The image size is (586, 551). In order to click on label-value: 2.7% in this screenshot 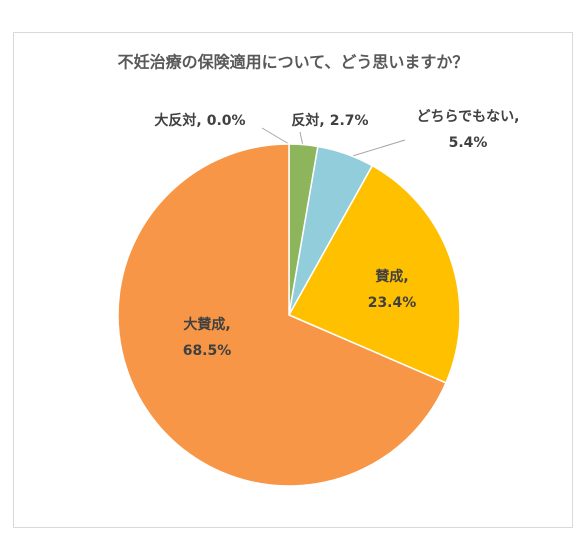, I will do `click(349, 121)`.